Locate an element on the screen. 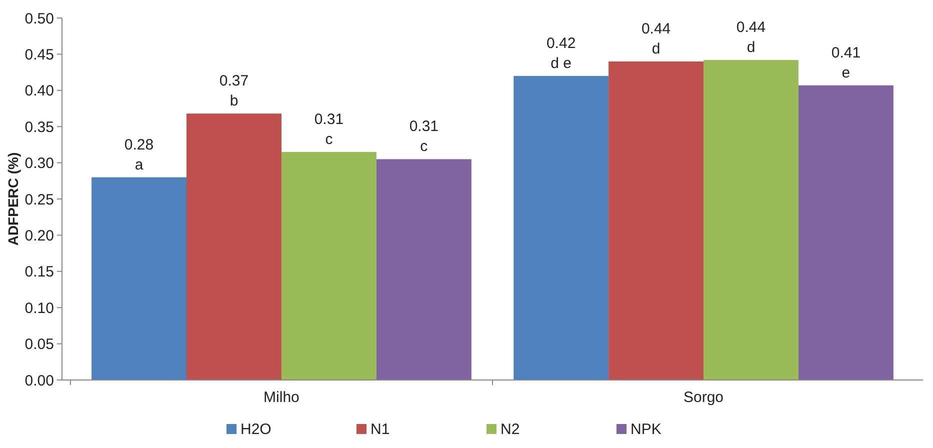  y-tick-label: 0.20 is located at coordinates (39, 235).